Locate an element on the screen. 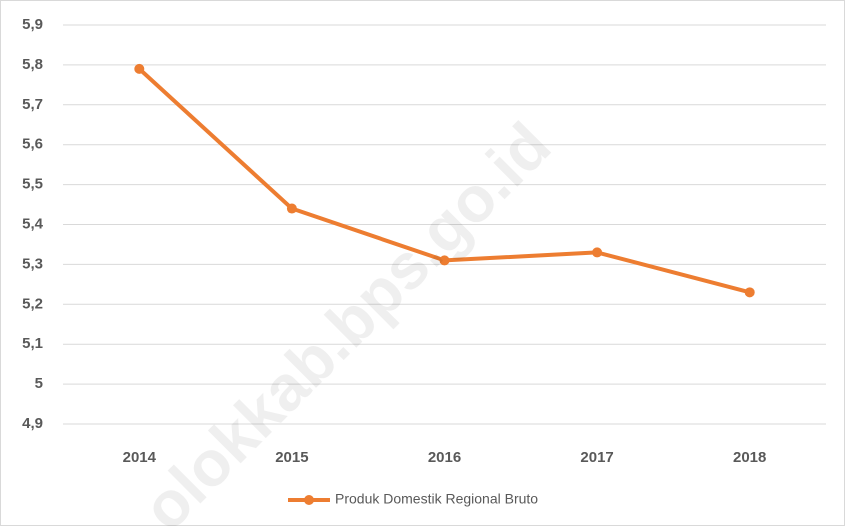 This screenshot has height=526, width=845. legend-marker is located at coordinates (309, 500).